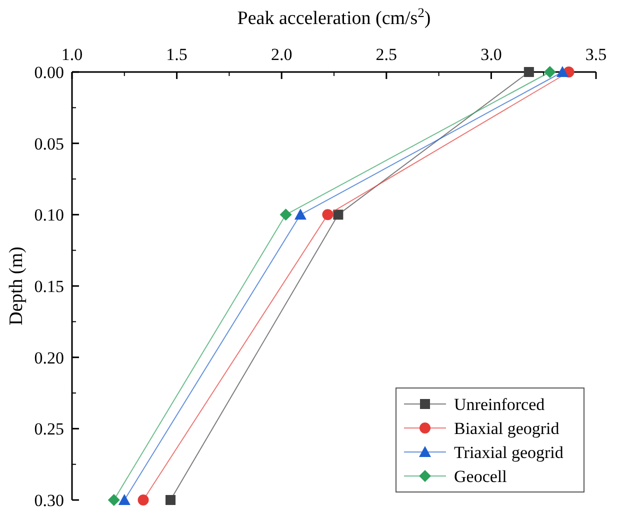  What do you see at coordinates (509, 452) in the screenshot?
I see `legend-label: Triaxial geogrid` at bounding box center [509, 452].